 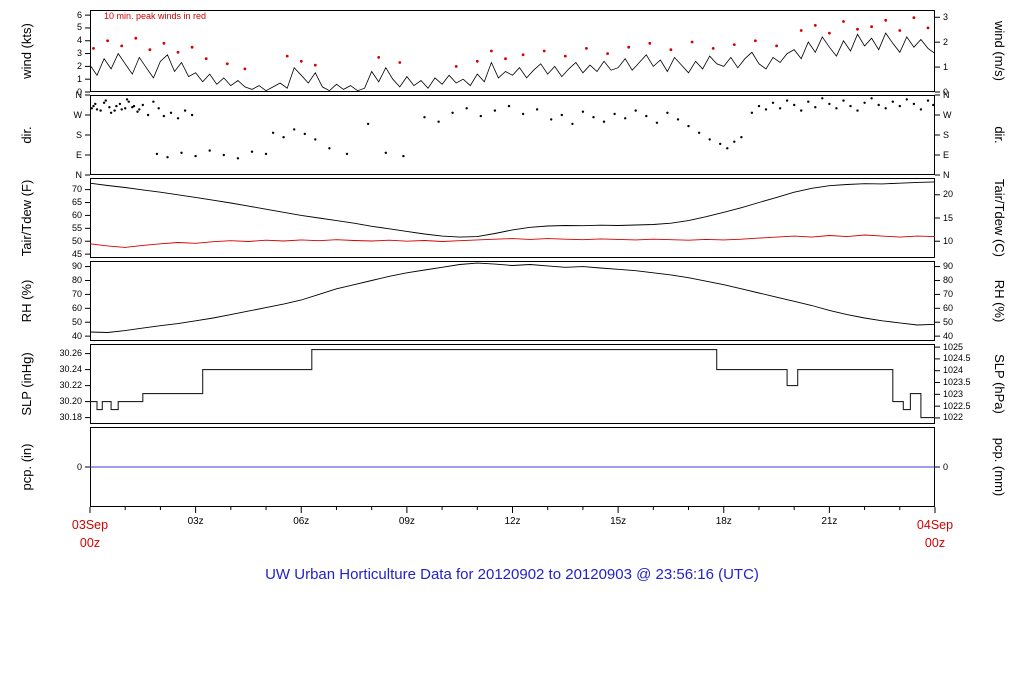 I want to click on plot-rh, so click(x=512, y=301).